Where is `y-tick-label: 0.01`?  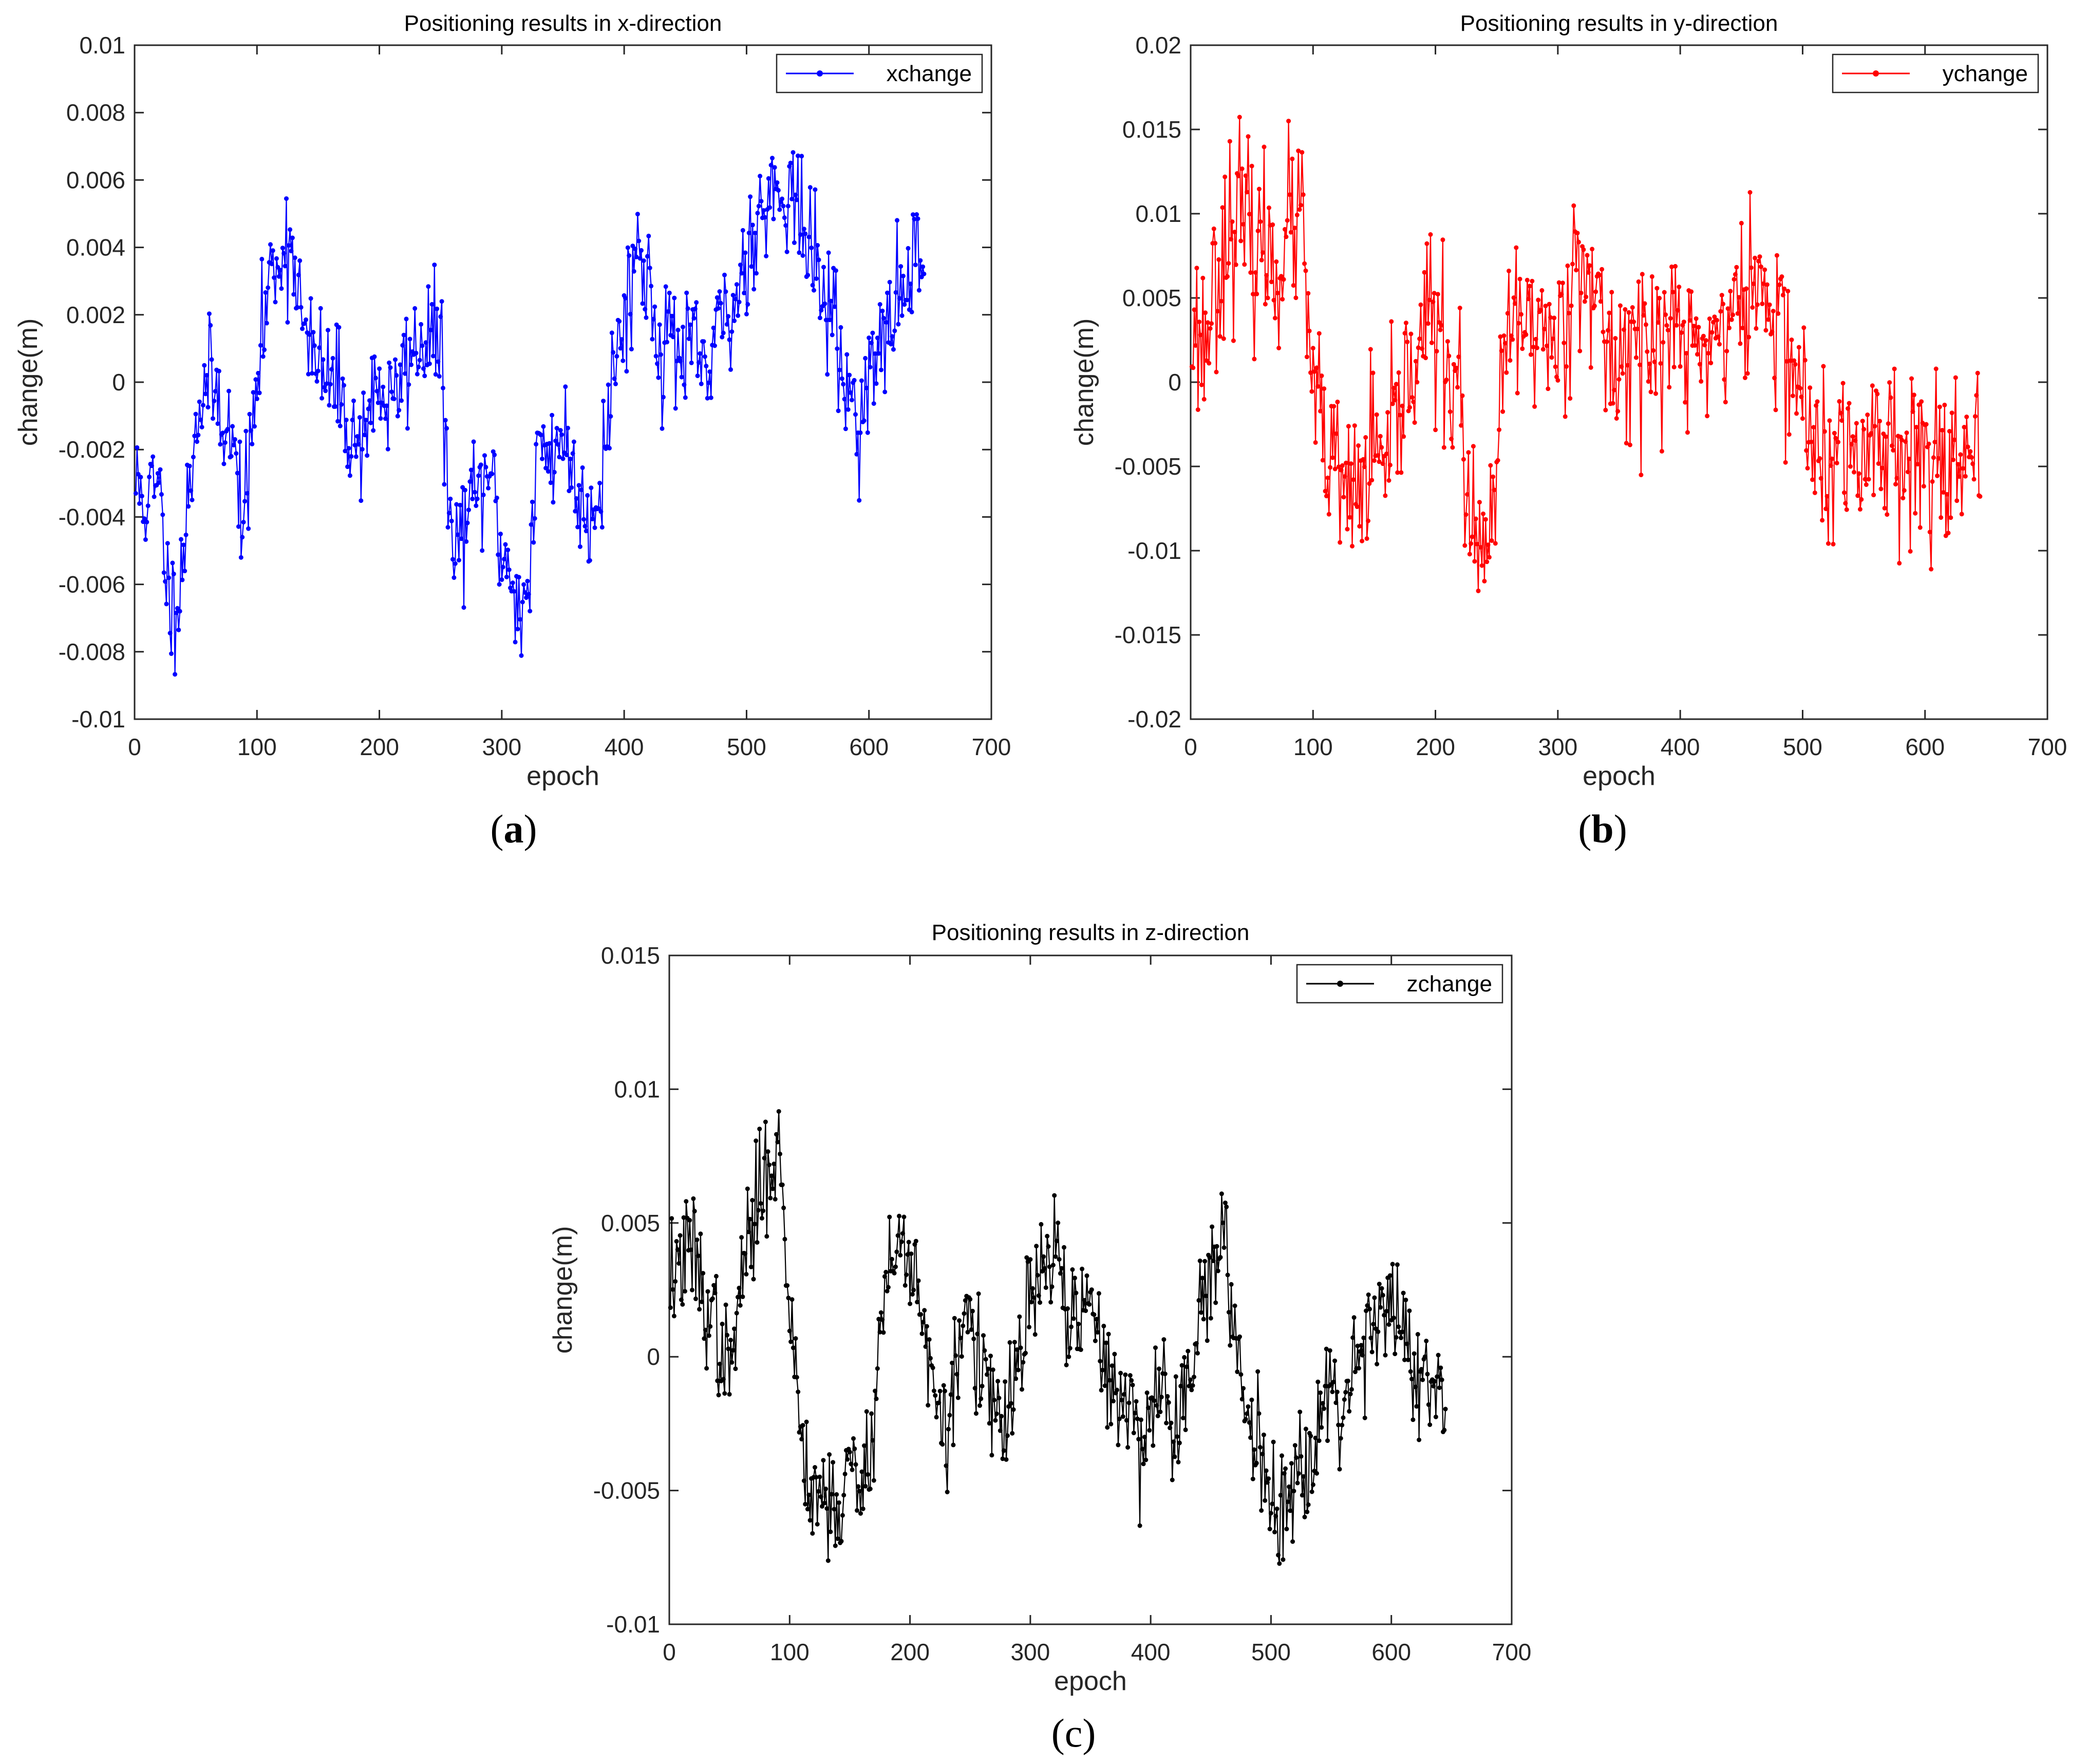 y-tick-label: 0.01 is located at coordinates (637, 1089).